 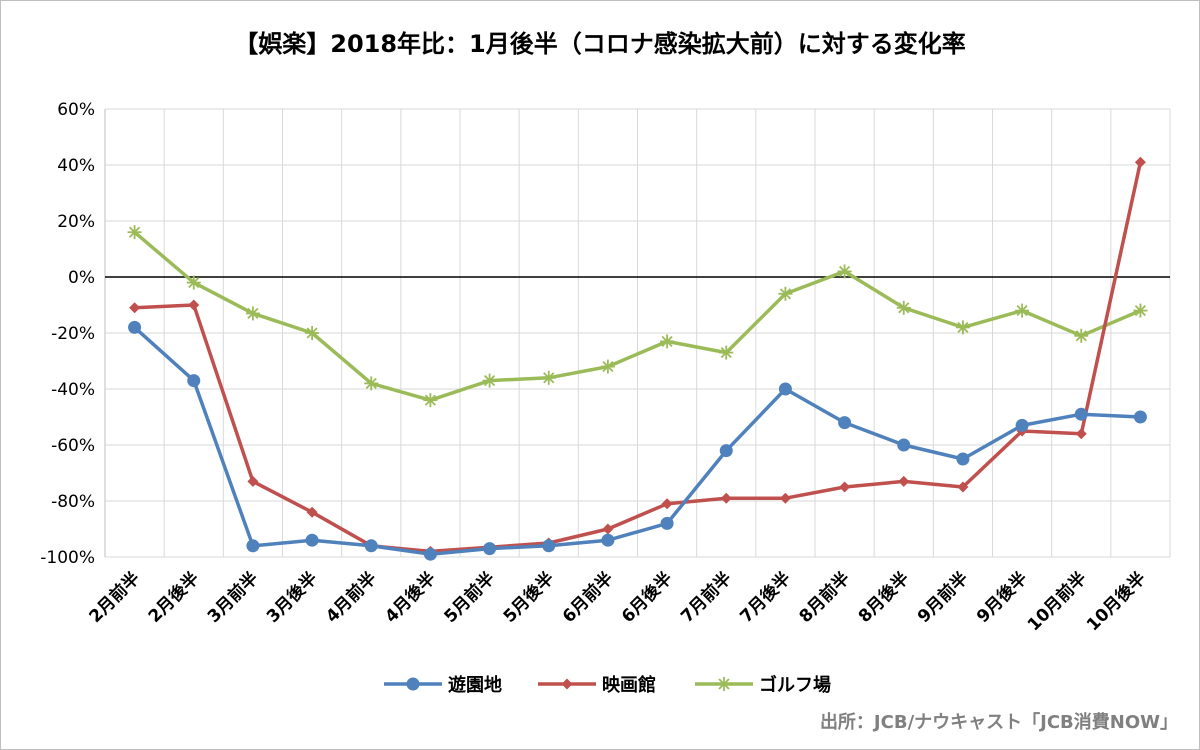 I want to click on y-tick-label: 60%, so click(x=76, y=110).